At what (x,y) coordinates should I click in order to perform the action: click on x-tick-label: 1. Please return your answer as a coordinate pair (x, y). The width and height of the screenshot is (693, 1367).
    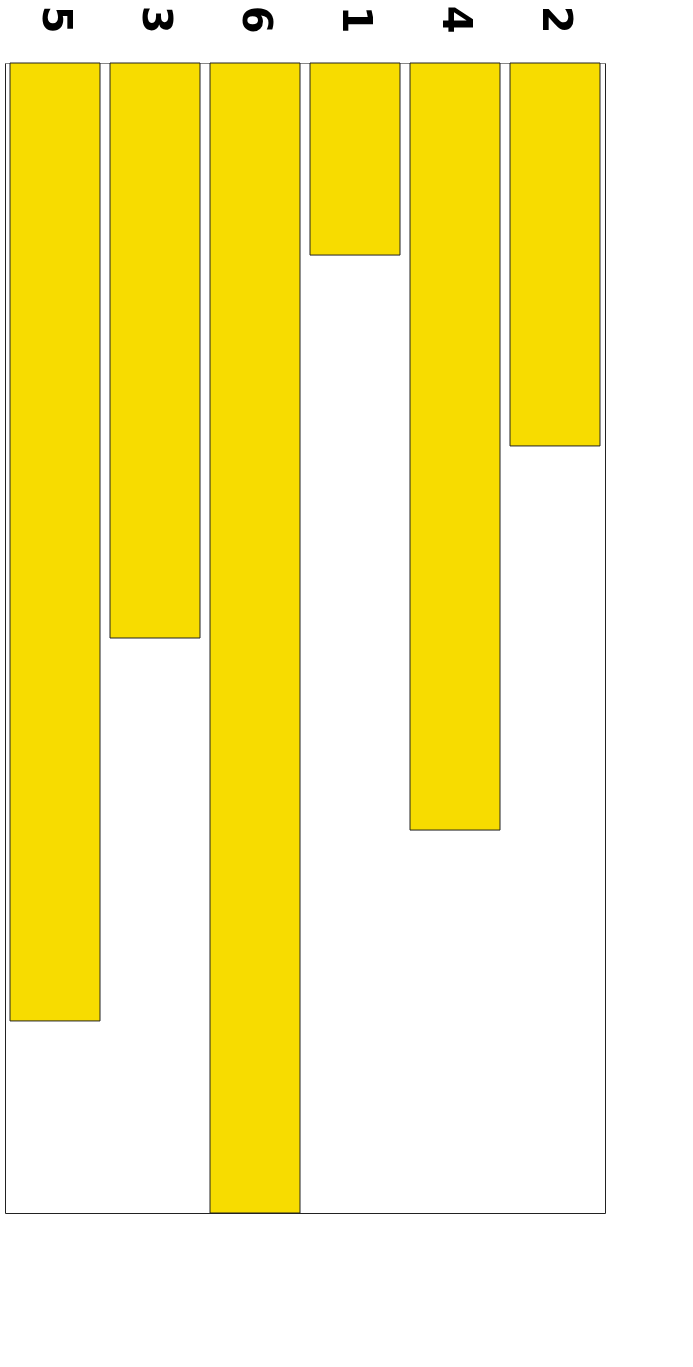
    Looking at the image, I should click on (357, 19).